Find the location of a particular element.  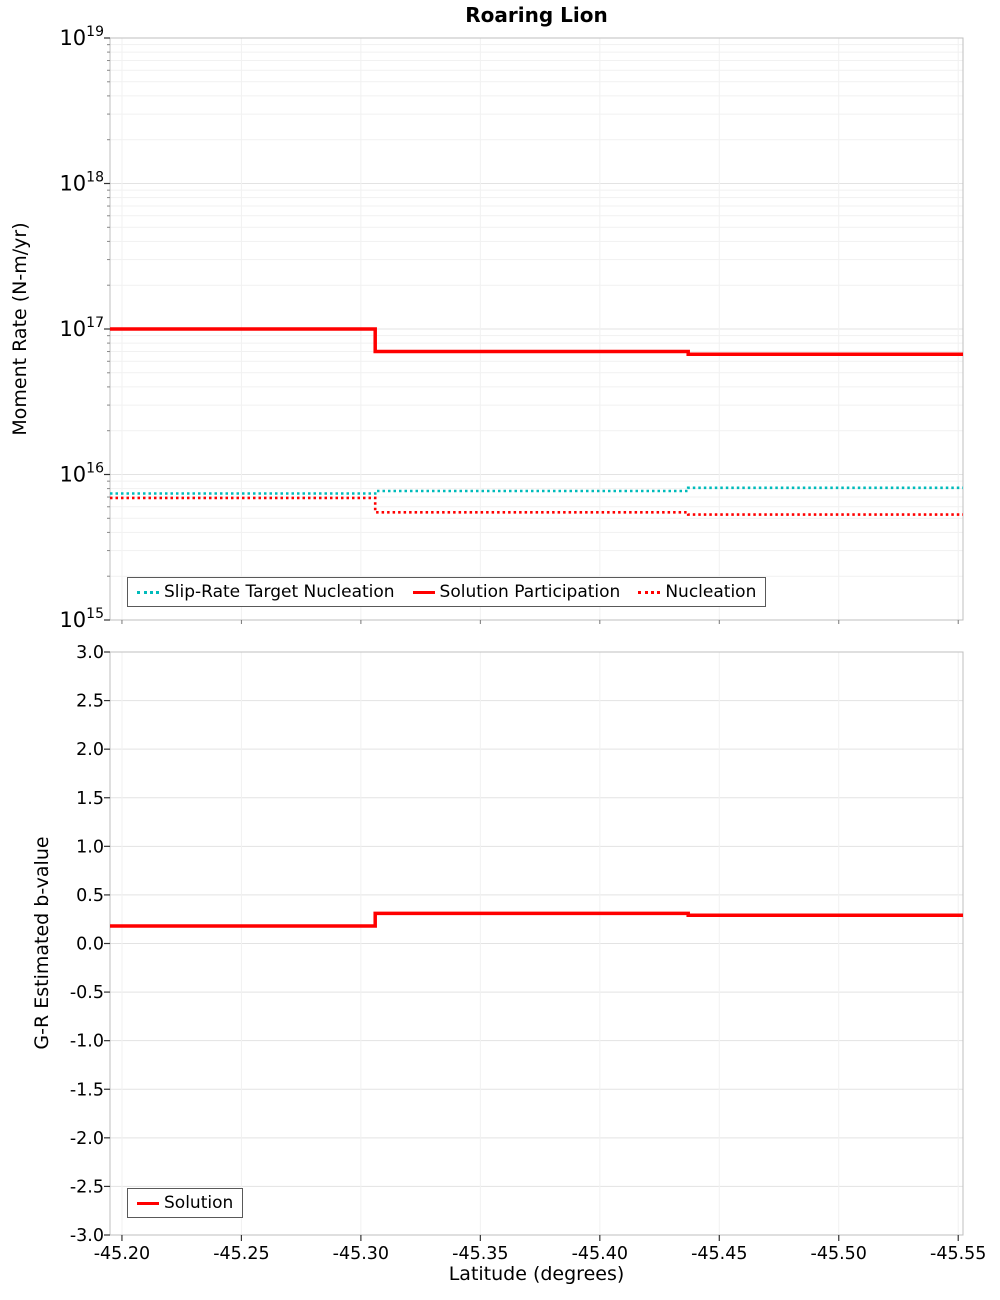

y-tick-label: -0.5 is located at coordinates (87, 993).